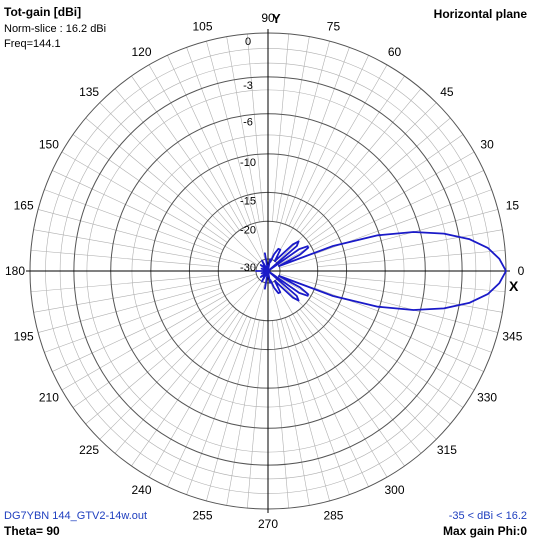 Image resolution: width=533 pixels, height=538 pixels. Describe the element at coordinates (480, 14) in the screenshot. I see `plane-label: Horizontal plane` at that location.